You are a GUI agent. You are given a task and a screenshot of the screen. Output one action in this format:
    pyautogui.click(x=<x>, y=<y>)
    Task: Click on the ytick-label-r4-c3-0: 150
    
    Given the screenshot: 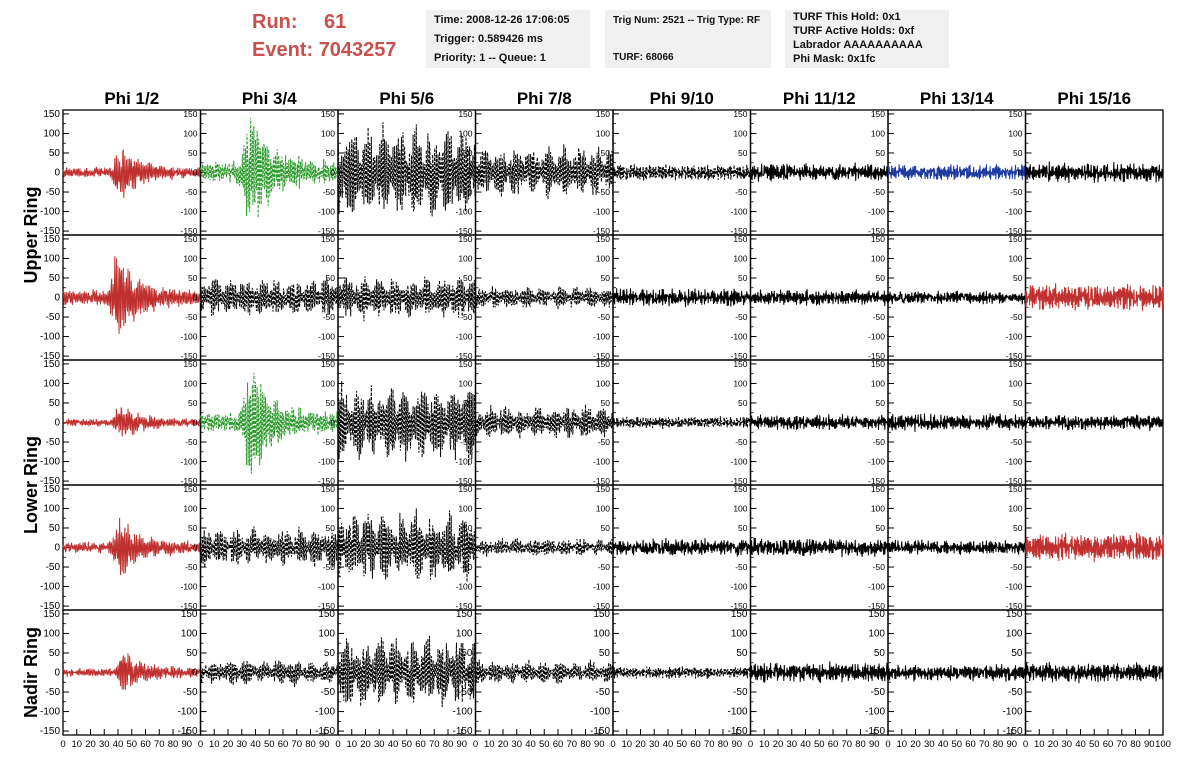 What is the action you would take?
    pyautogui.click(x=328, y=489)
    